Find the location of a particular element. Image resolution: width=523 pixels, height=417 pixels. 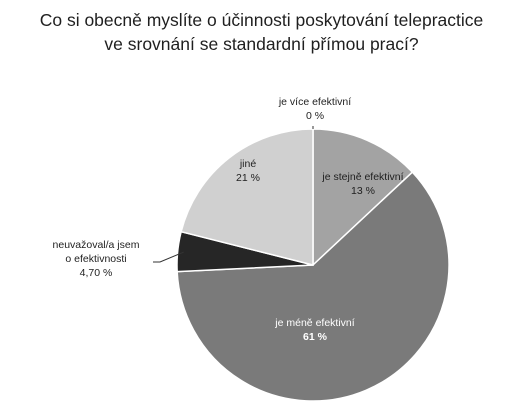

slice-value: 13 % is located at coordinates (363, 191).